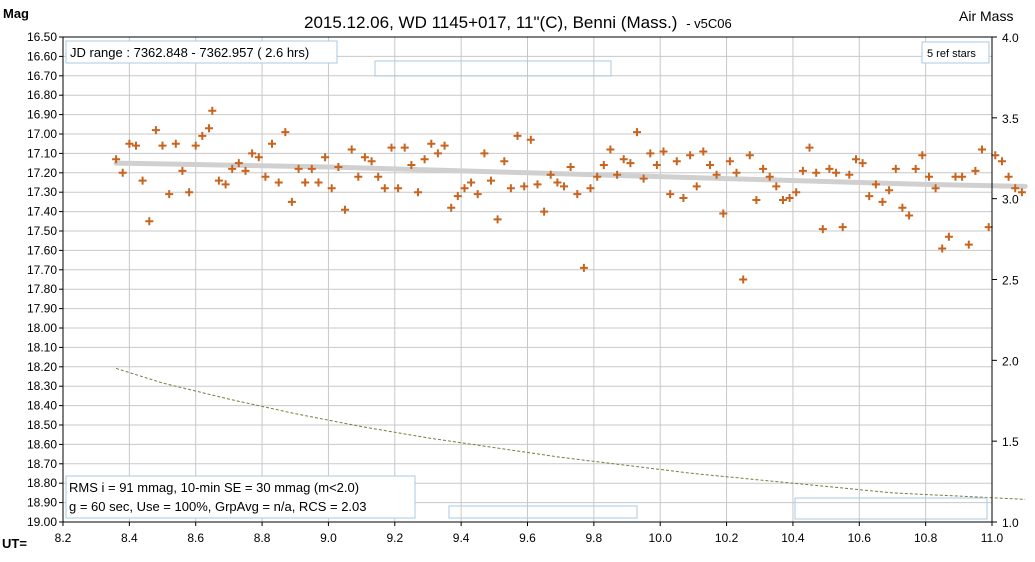 The height and width of the screenshot is (562, 1035). I want to click on y-tick-label: 16.90, so click(42, 115).